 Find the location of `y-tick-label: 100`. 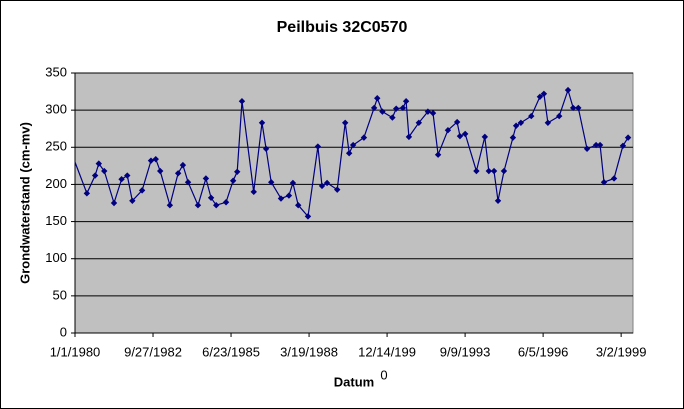

y-tick-label: 100 is located at coordinates (56, 257).